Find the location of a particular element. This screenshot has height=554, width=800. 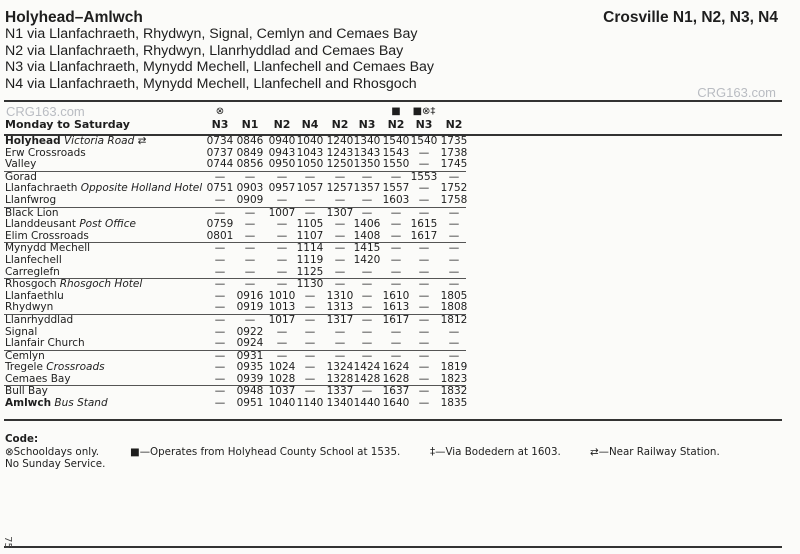

stop-name-cell: Carreglefn is located at coordinates (32, 272).